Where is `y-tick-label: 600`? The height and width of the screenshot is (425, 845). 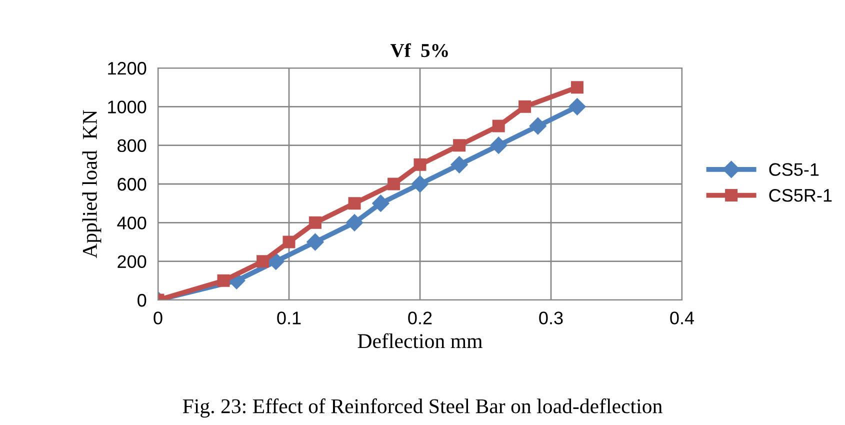 y-tick-label: 600 is located at coordinates (132, 184).